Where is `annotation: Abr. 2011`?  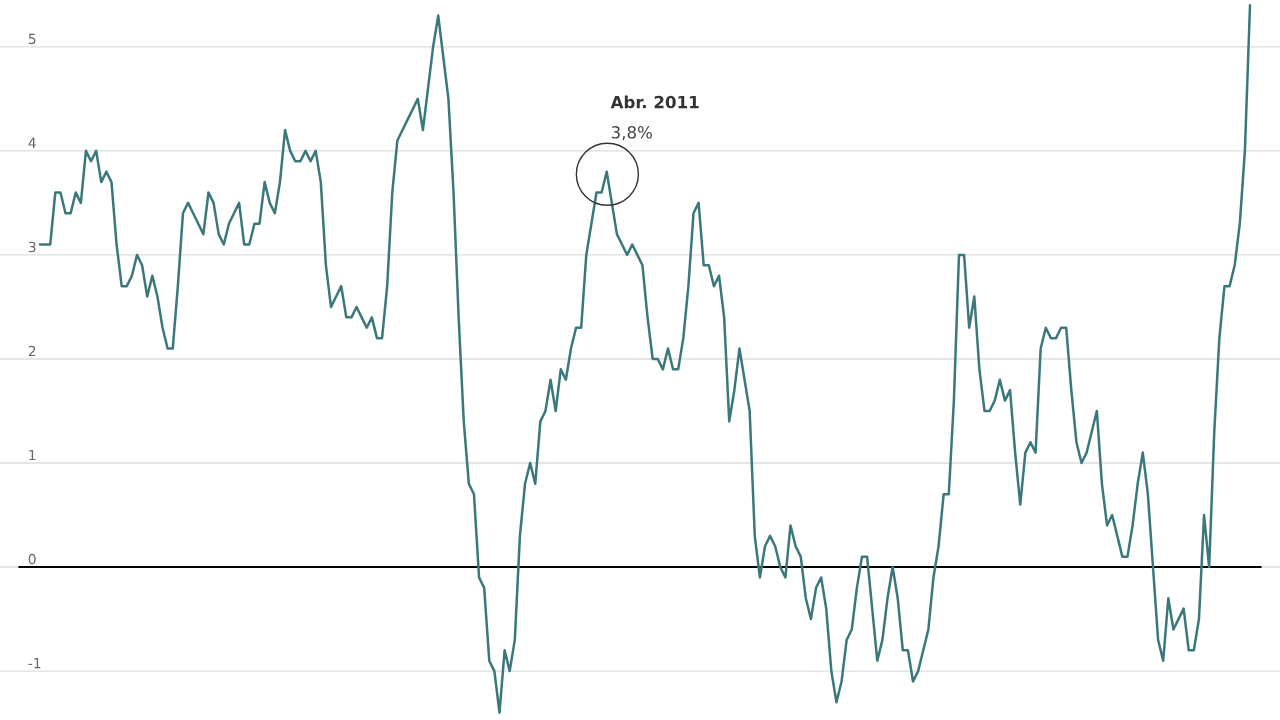 annotation: Abr. 2011 is located at coordinates (654, 102).